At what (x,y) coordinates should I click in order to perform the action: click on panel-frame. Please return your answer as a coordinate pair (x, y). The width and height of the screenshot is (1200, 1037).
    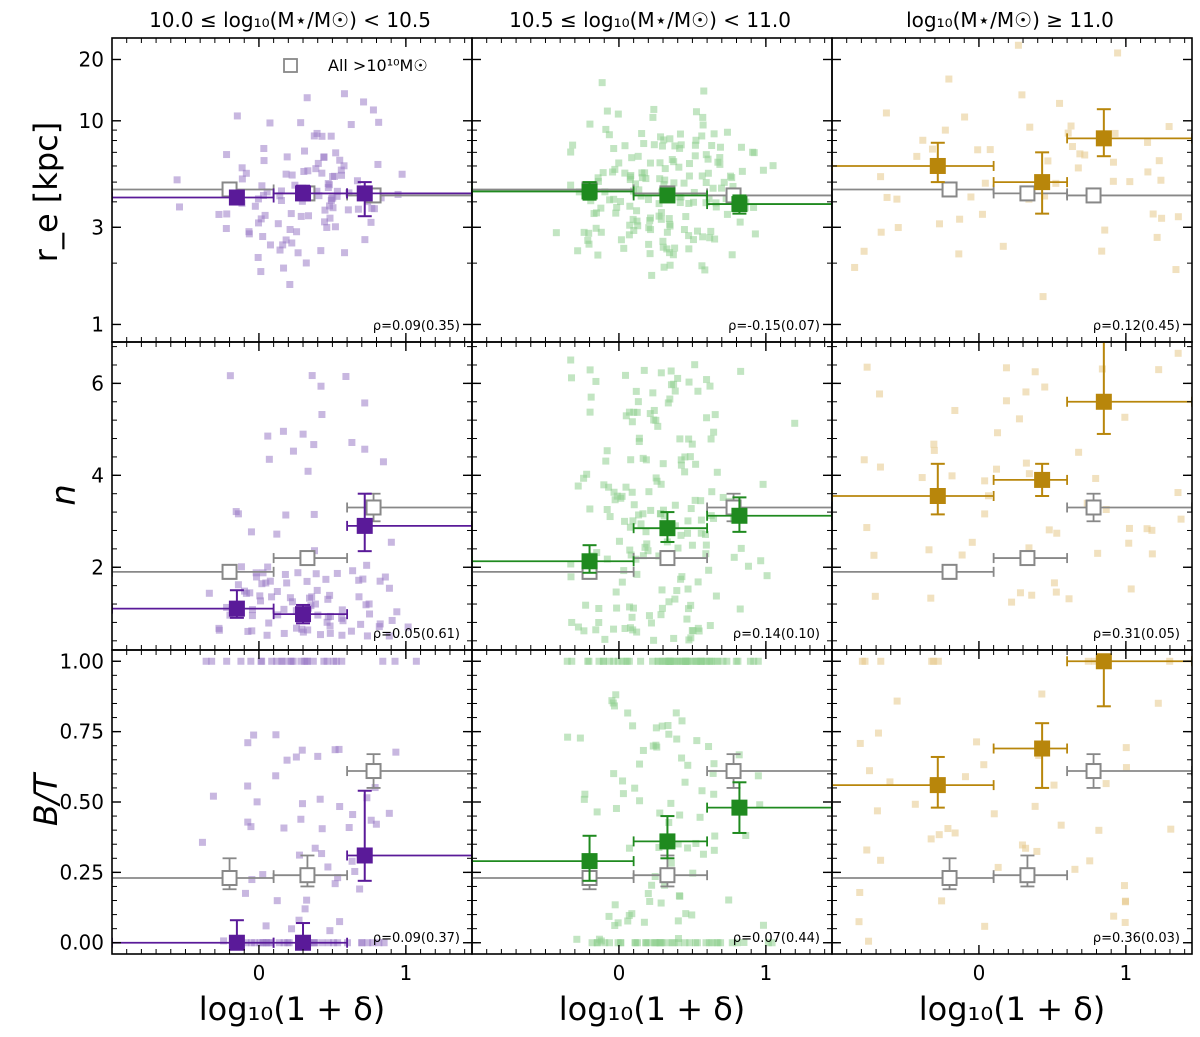
    Looking at the image, I should click on (1012, 802).